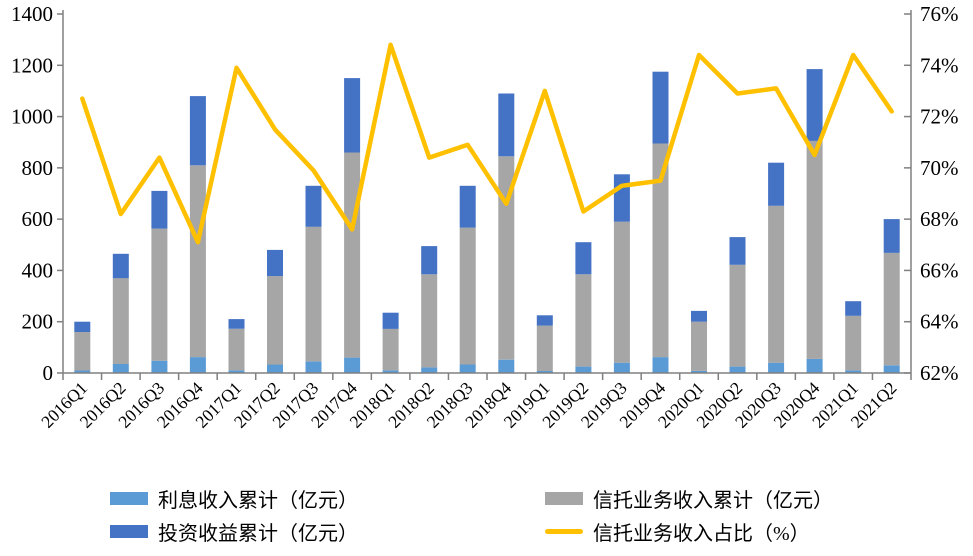 This screenshot has height=556, width=973. Describe the element at coordinates (32, 14) in the screenshot. I see `y-left-tick-label: 1400` at that location.